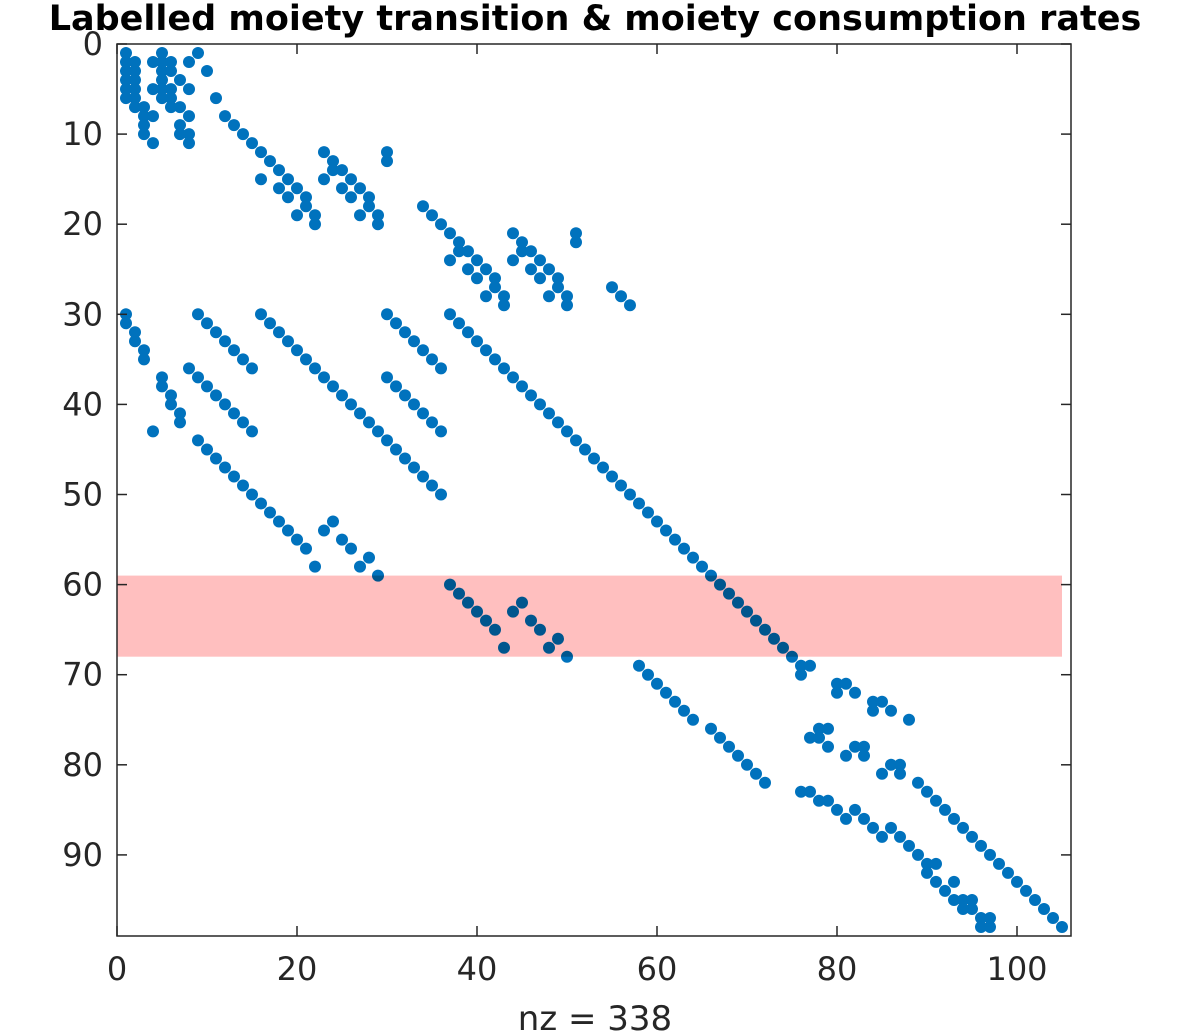 Image resolution: width=1191 pixels, height=1034 pixels. I want to click on y-tick-label: 20, so click(82, 224).